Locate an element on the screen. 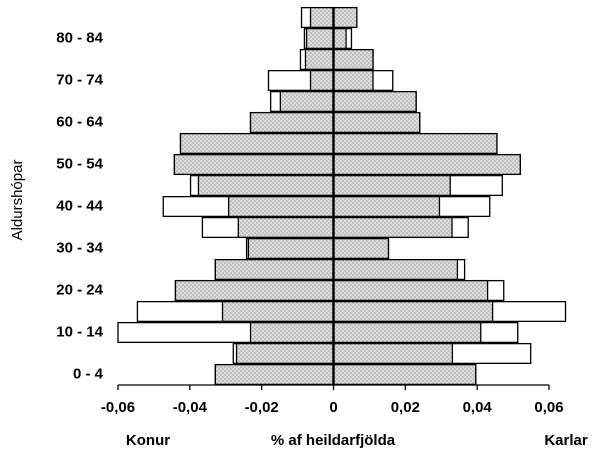 Image resolution: width=605 pixels, height=454 pixels. y-tick-label: 10 - 14 is located at coordinates (79, 331).